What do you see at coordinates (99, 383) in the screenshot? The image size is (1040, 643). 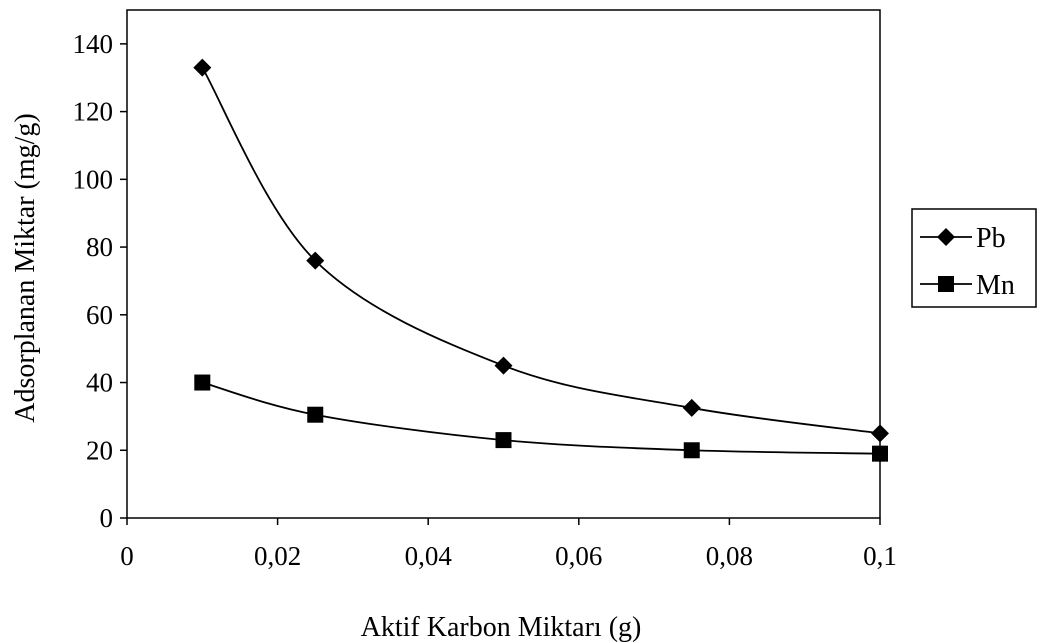 I see `y-tick-label: 40` at bounding box center [99, 383].